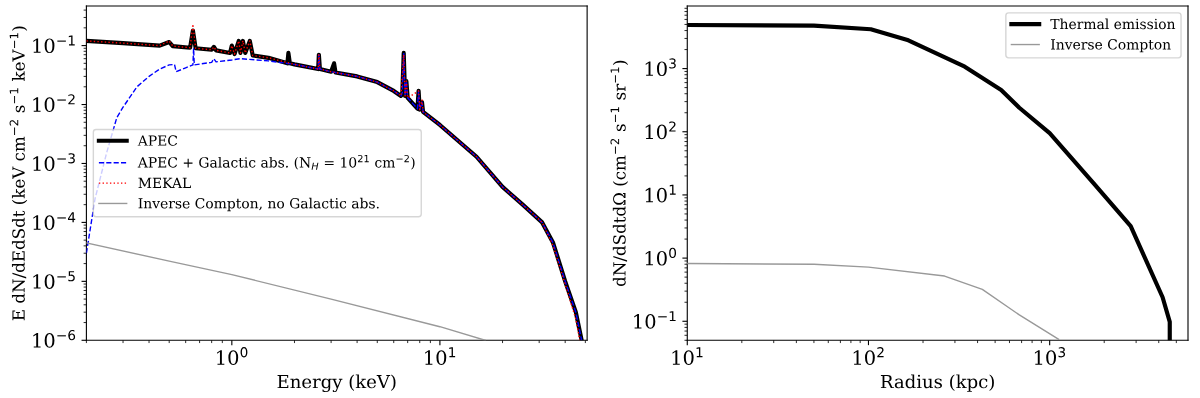 The width and height of the screenshot is (1200, 398). What do you see at coordinates (661, 256) in the screenshot?
I see `y-tick-label: 10$^{0}$` at bounding box center [661, 256].